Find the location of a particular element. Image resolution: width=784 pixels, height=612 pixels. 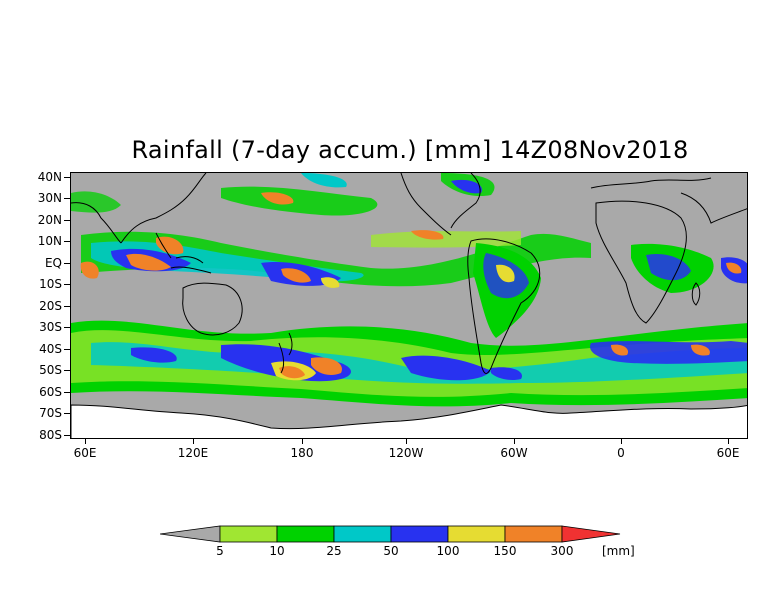

colorbar-label-5: 5 is located at coordinates (220, 551).